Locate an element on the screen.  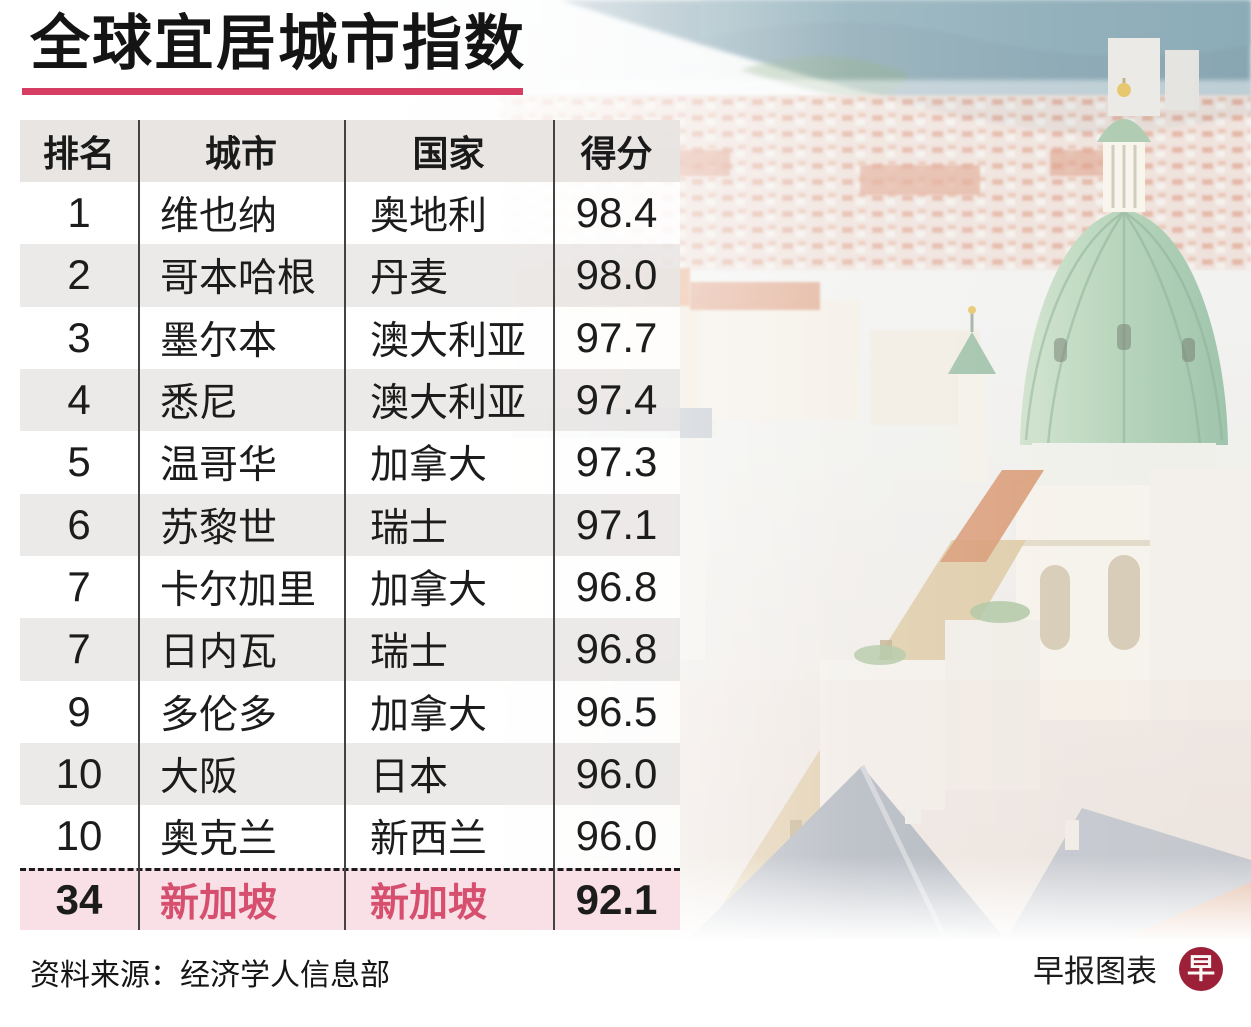
city-cell: 维也纳 is located at coordinates (219, 217).